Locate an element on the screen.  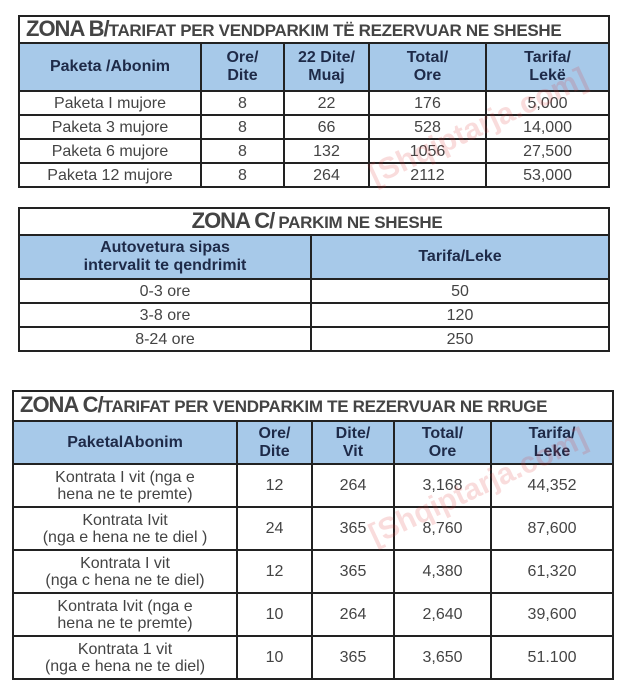
table-row: Paketa 12 mujore 8 264 2112 53,000 is located at coordinates (314, 175).